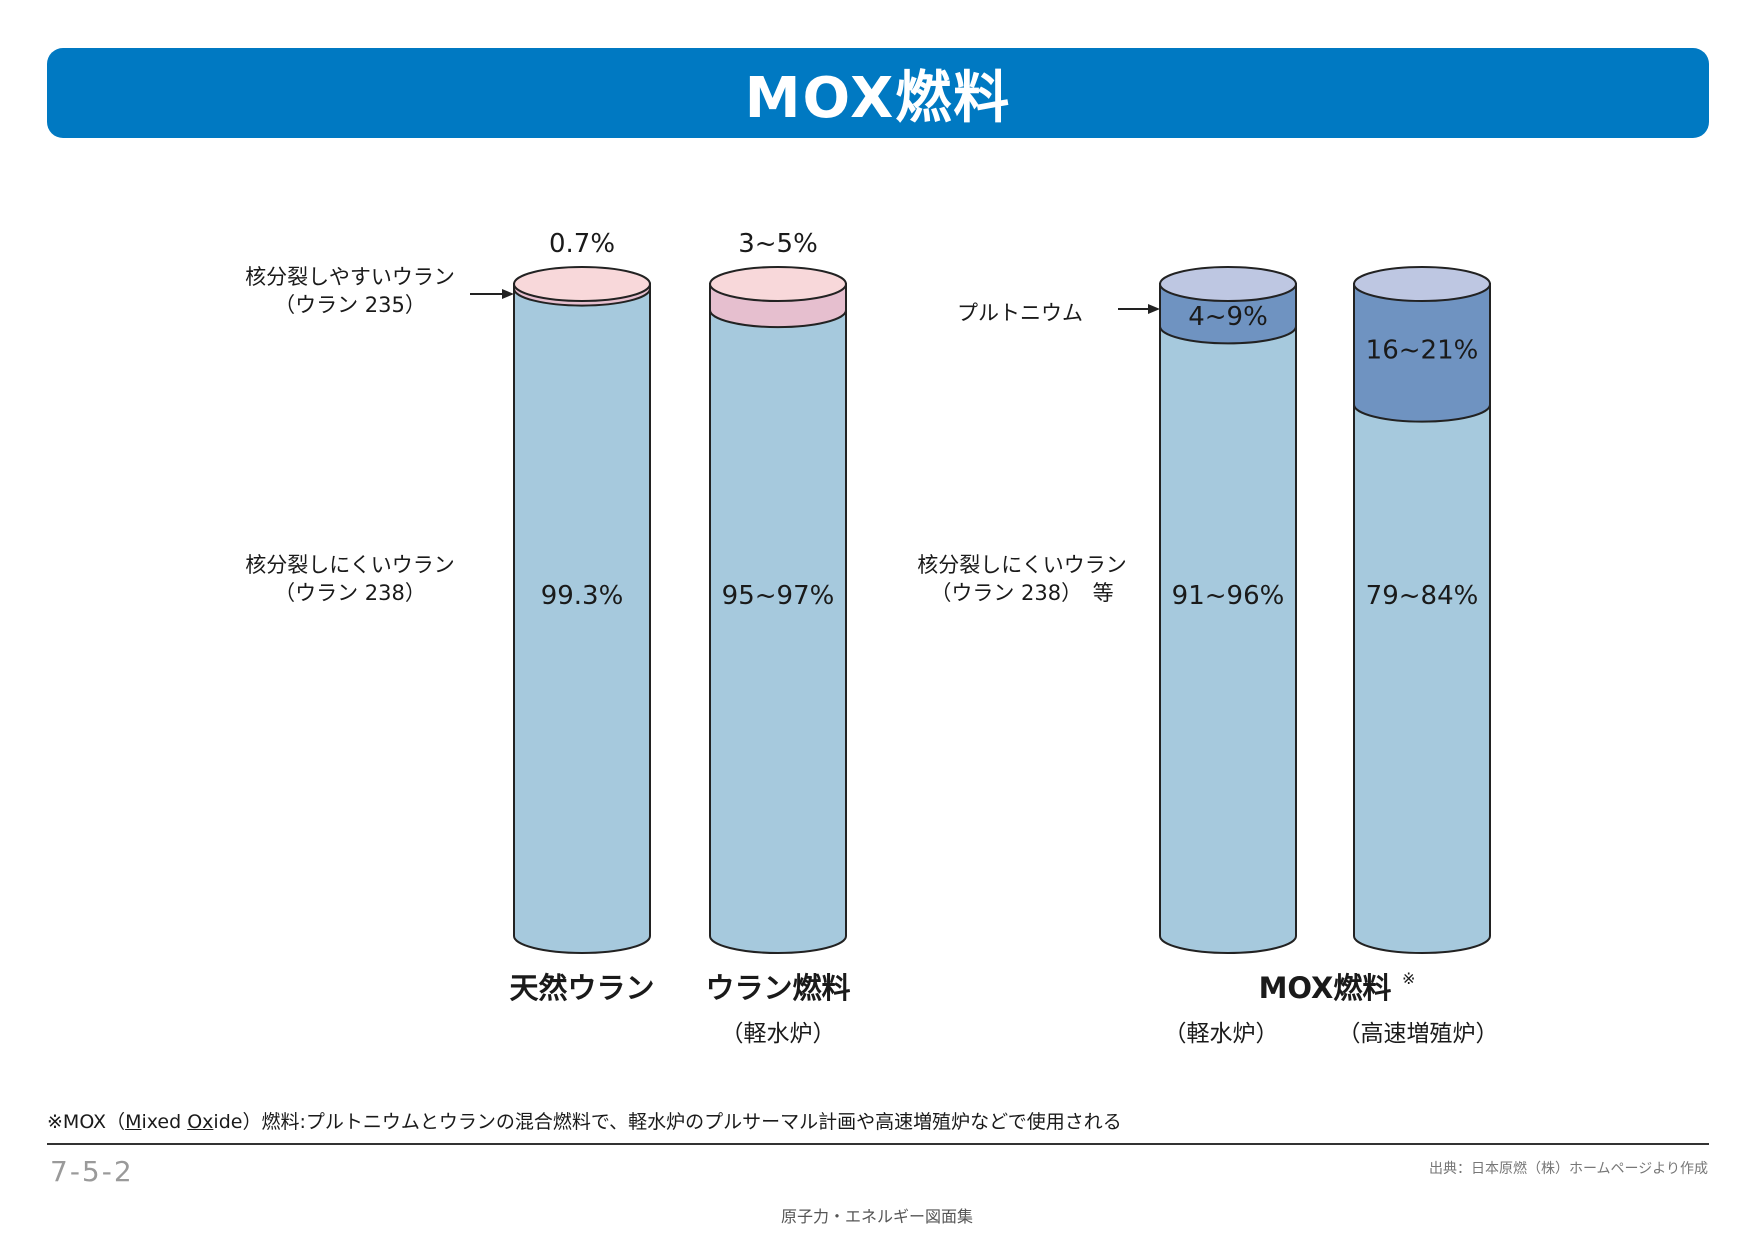  What do you see at coordinates (1228, 596) in the screenshot?
I see `lower-value-label: 91~96%` at bounding box center [1228, 596].